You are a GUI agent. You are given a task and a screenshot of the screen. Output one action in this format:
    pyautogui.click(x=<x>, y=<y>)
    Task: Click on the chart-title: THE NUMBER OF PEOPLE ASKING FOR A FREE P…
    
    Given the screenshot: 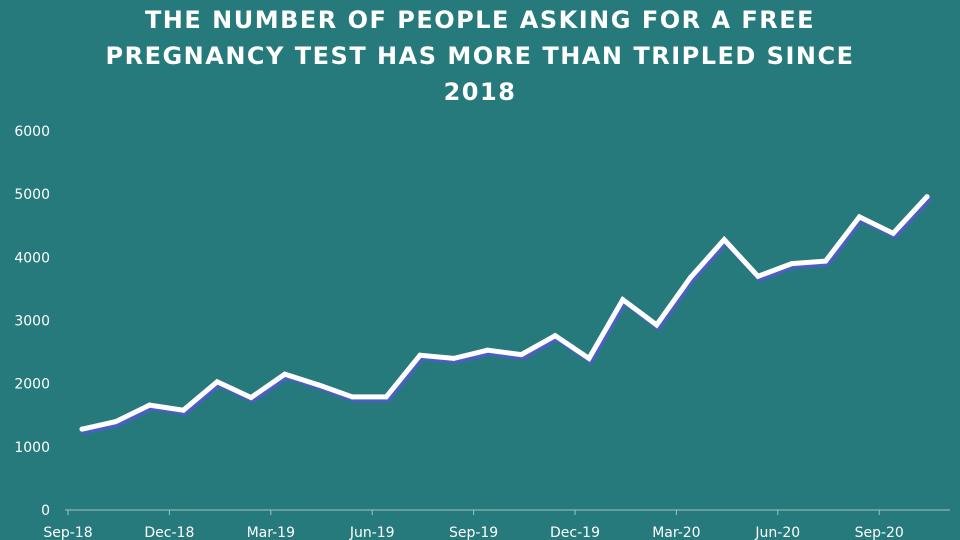 What is the action you would take?
    pyautogui.click(x=480, y=56)
    